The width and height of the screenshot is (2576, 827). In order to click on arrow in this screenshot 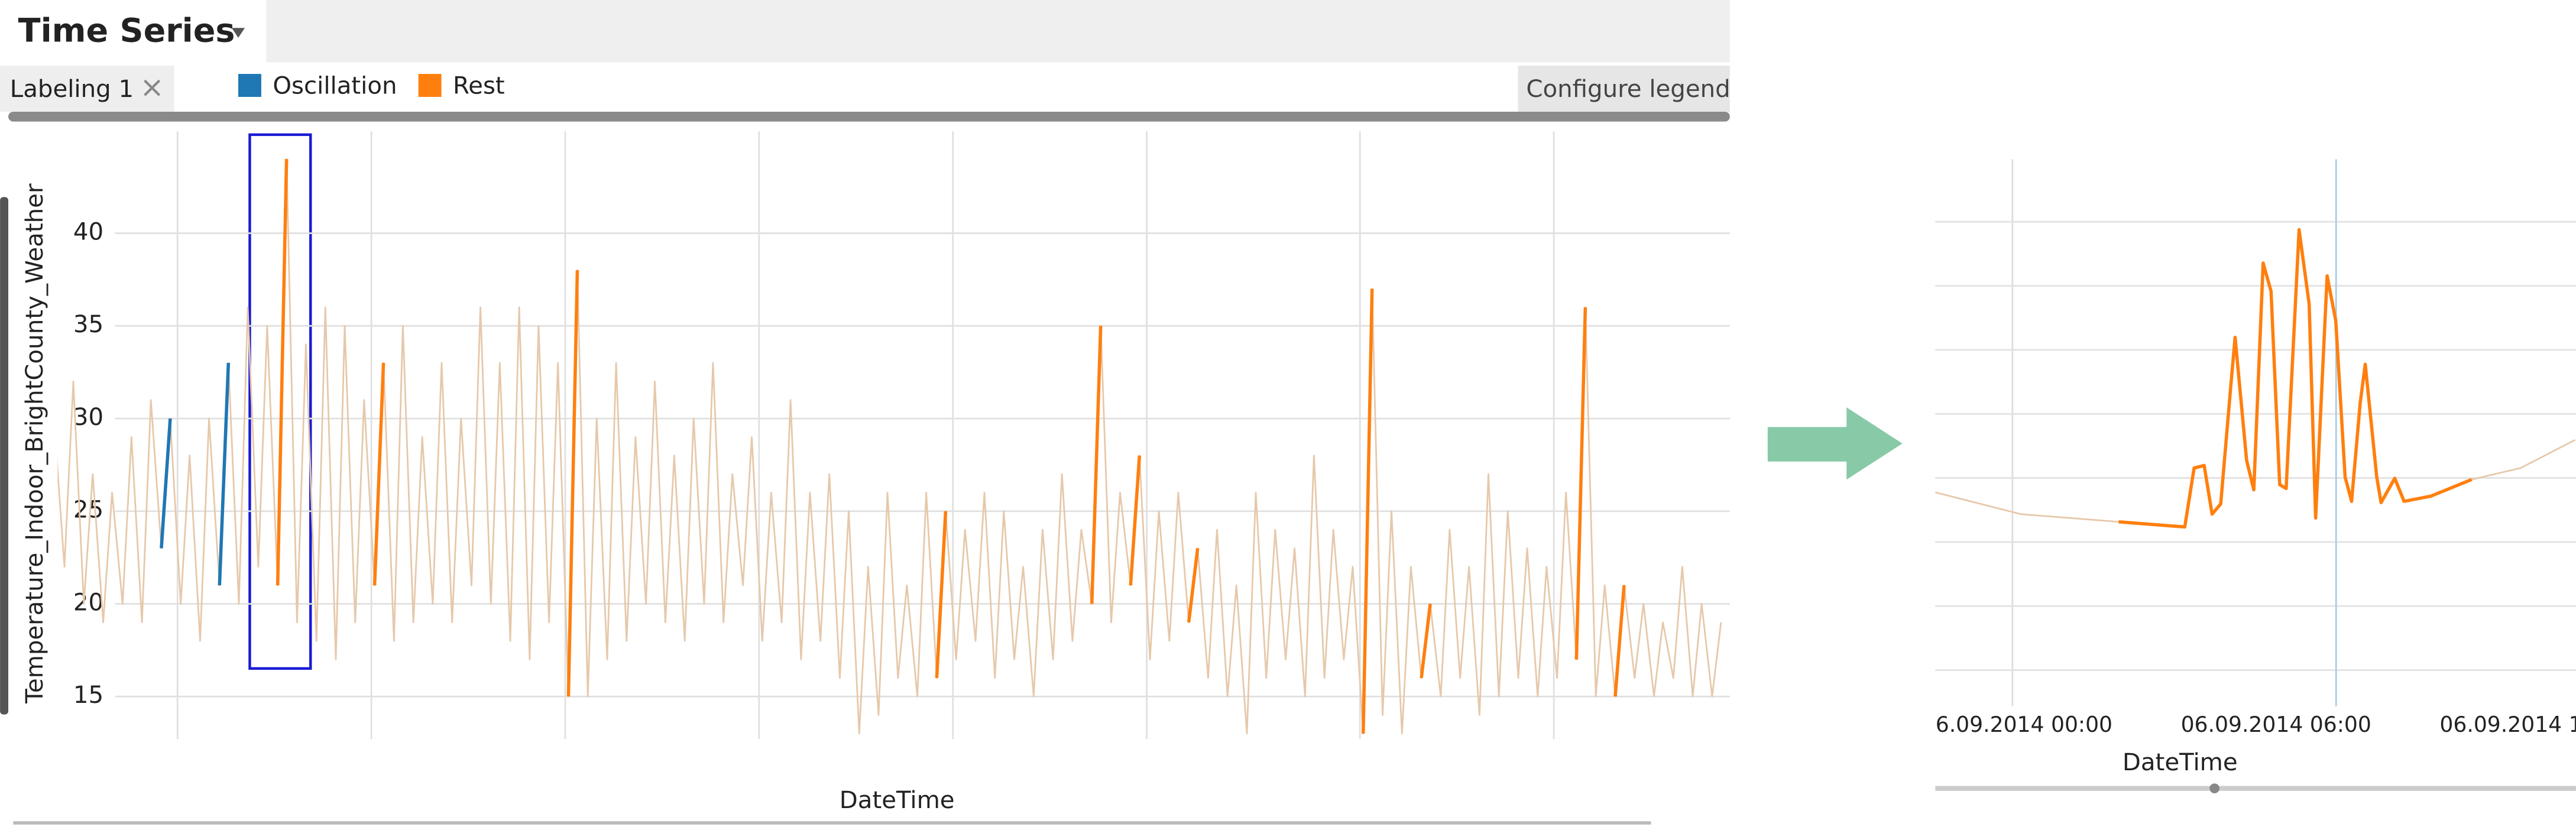, I will do `click(1835, 443)`.